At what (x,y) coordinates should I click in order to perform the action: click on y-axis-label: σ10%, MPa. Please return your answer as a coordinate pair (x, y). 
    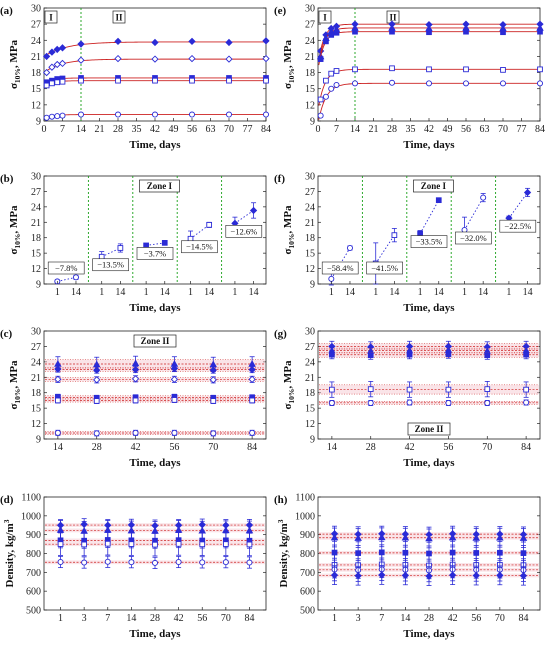
    Looking at the image, I should click on (15, 230).